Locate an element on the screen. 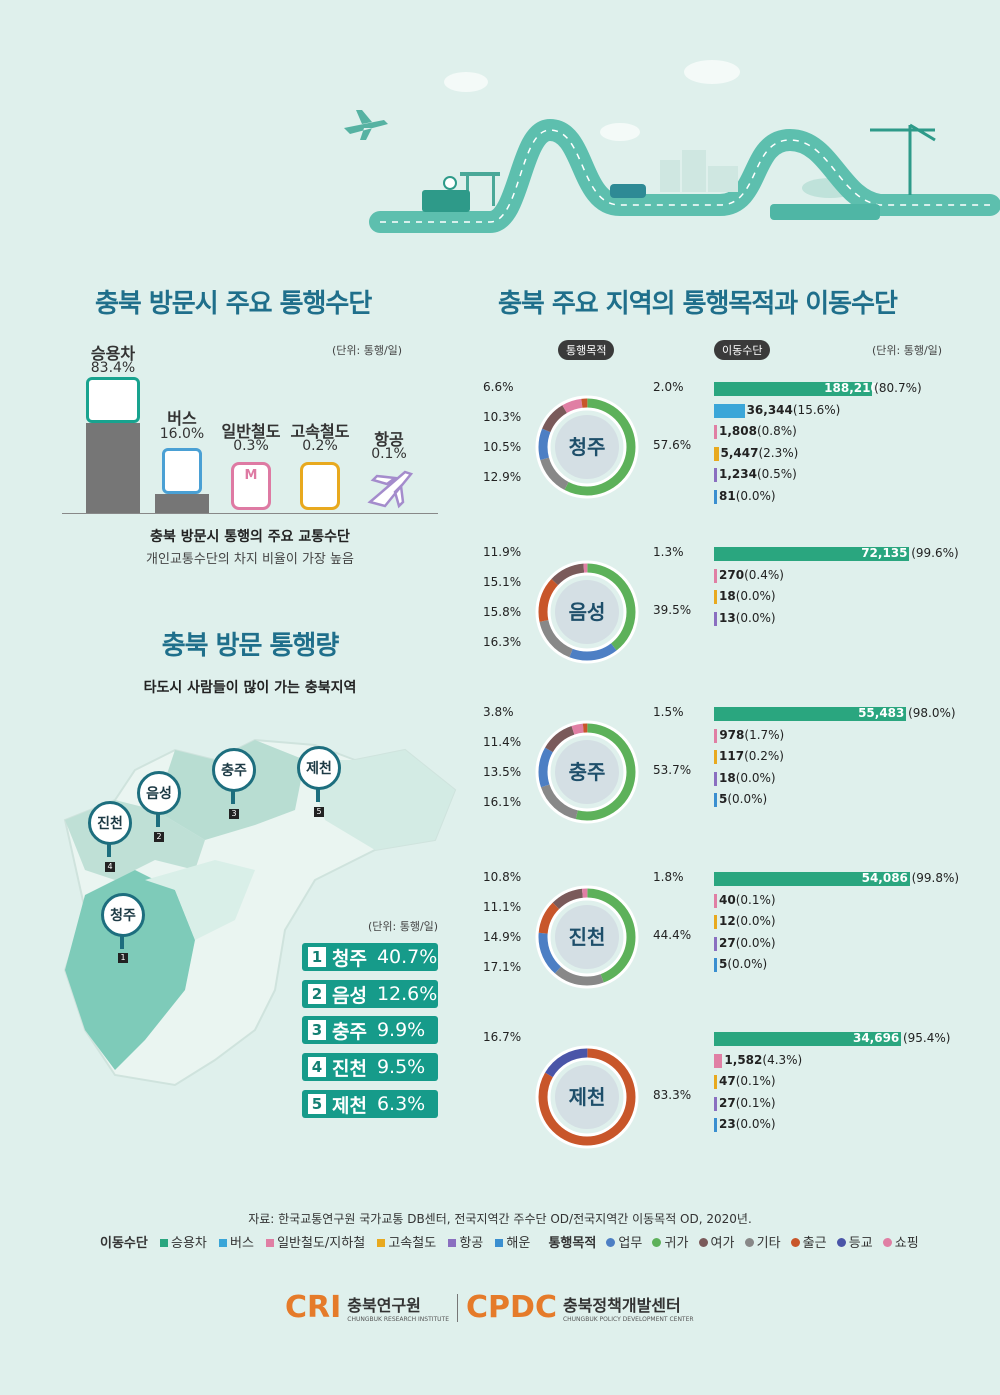  ranking-name: 음성 is located at coordinates (349, 995).